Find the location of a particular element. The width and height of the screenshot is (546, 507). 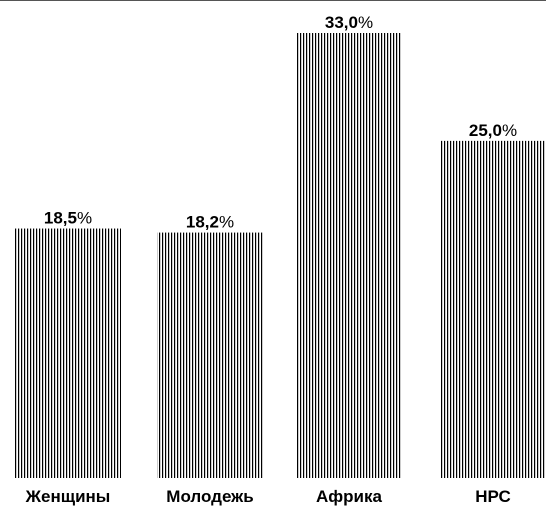

value-label-2: 18,2% is located at coordinates (210, 222).